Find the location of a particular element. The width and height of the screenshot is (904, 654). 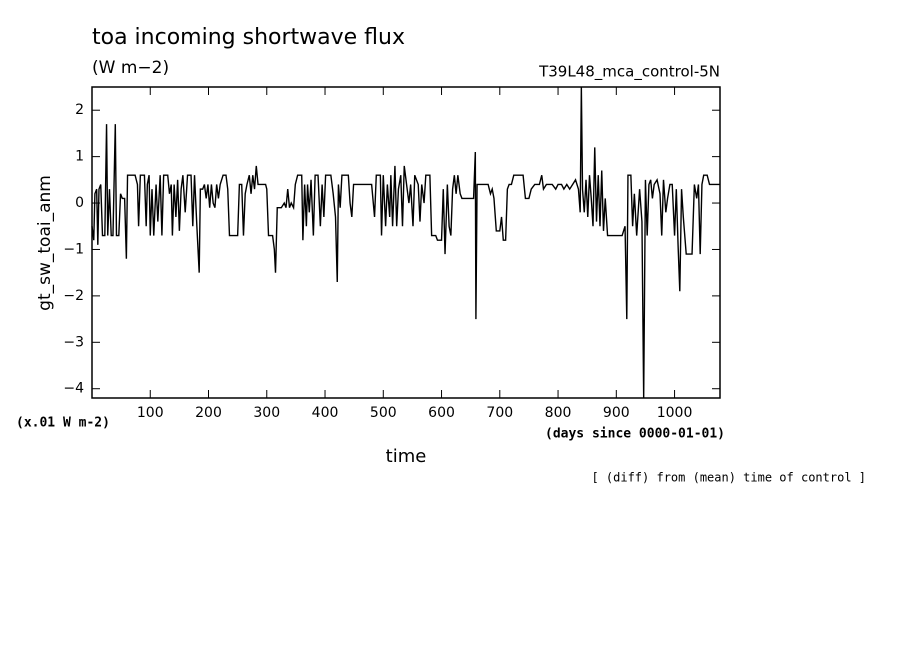

chart-title: toa incoming shortwave flux is located at coordinates (248, 37).